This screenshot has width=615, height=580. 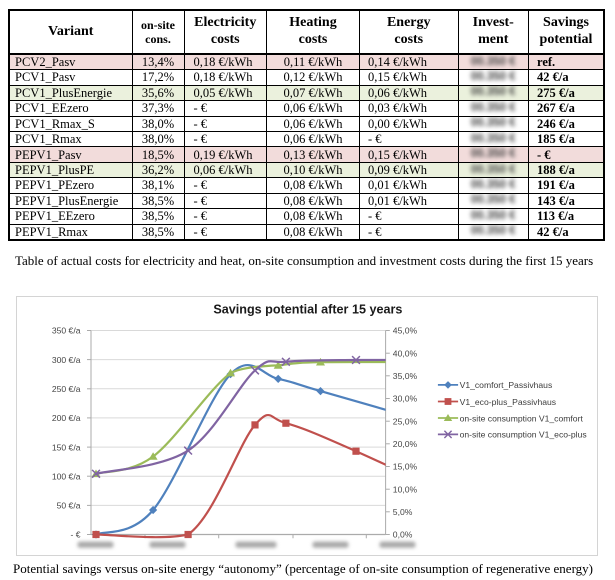 I want to click on svg-text: 20,0%, so click(x=405, y=444).